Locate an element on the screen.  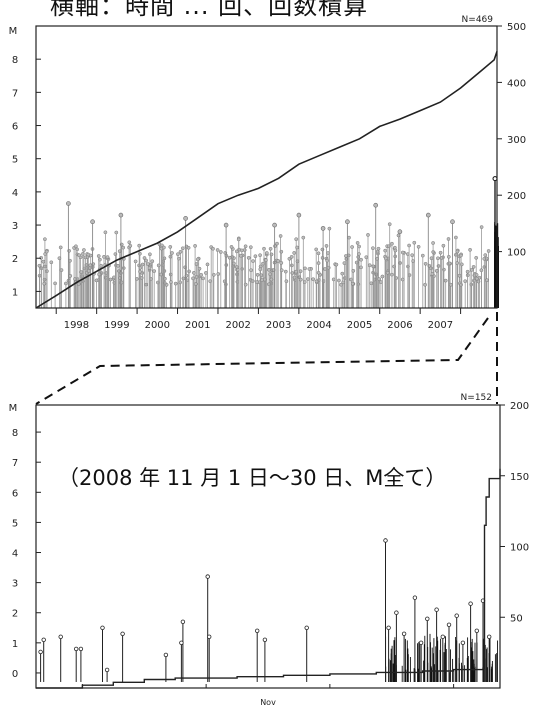
chart2-y-left-tick: 8 is located at coordinates (15, 433).